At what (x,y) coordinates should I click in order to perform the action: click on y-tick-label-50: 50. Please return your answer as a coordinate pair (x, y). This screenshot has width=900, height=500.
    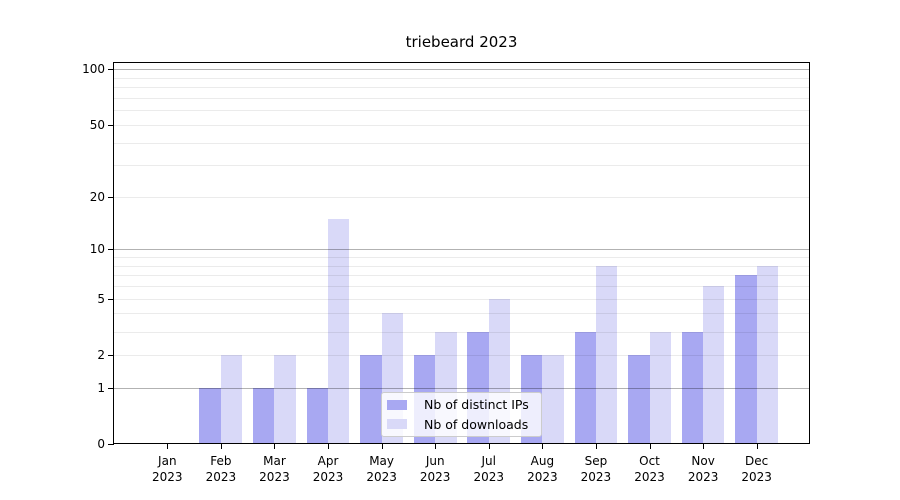
    Looking at the image, I should click on (97, 124).